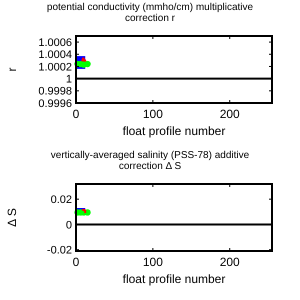 Image resolution: width=300 pixels, height=300 pixels. What do you see at coordinates (150, 13) in the screenshot?
I see `chart-title: potential conductivity (mmho/cm) multiplicative correction r` at bounding box center [150, 13].